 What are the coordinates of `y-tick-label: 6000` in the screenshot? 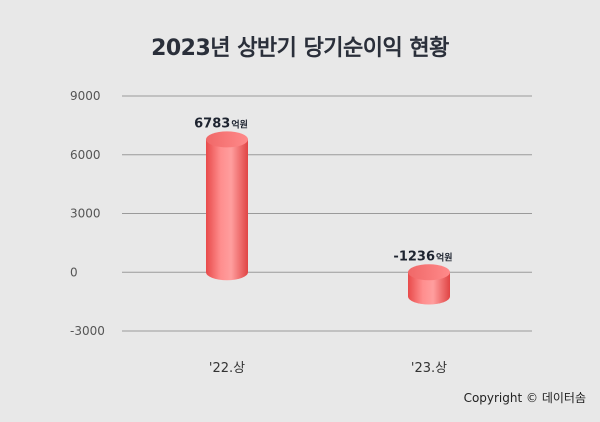 It's located at (85, 155).